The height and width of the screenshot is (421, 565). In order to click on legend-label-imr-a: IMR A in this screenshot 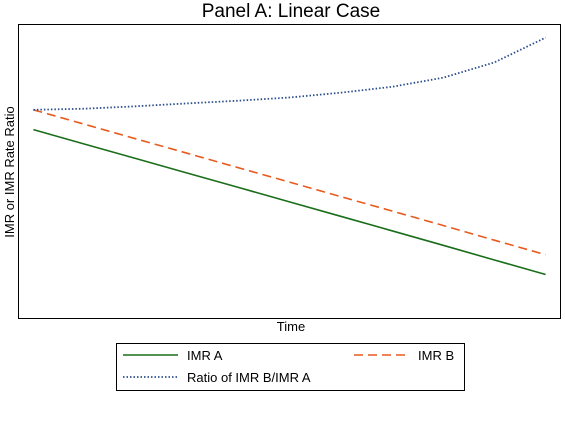, I will do `click(205, 355)`.